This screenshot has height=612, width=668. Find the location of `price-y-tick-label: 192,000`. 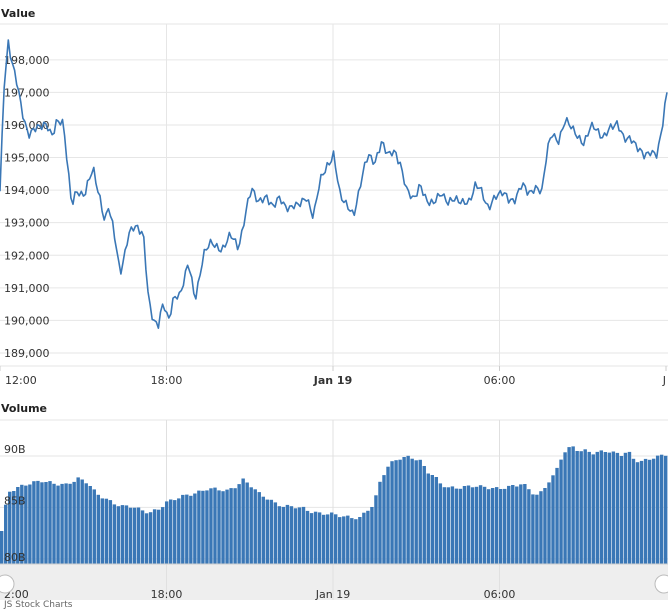

price-y-tick-label: 192,000 is located at coordinates (27, 255).